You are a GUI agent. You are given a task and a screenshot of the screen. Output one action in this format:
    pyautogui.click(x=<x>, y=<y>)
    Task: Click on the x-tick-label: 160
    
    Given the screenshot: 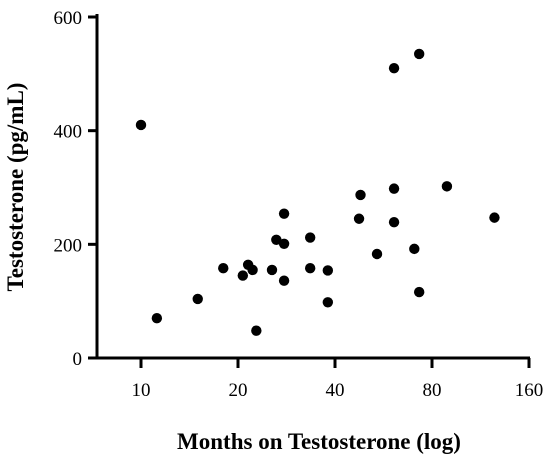 What is the action you would take?
    pyautogui.click(x=529, y=390)
    